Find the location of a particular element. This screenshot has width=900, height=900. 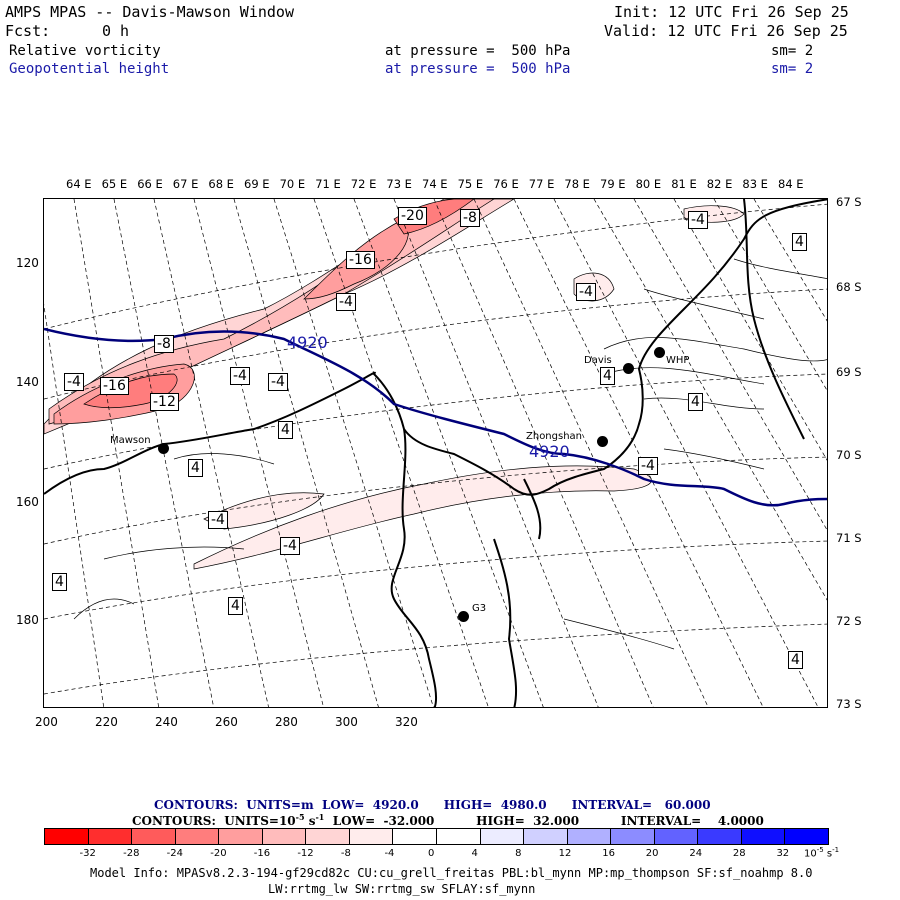

vort-label: -20 is located at coordinates (412, 216).